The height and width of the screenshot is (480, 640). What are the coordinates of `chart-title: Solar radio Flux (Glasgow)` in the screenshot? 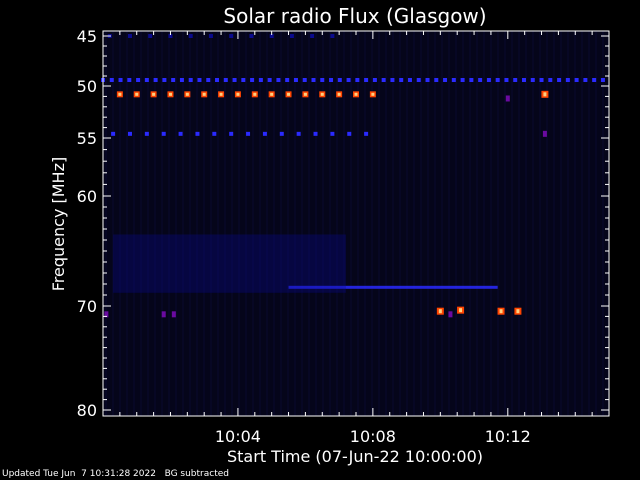 It's located at (354, 16).